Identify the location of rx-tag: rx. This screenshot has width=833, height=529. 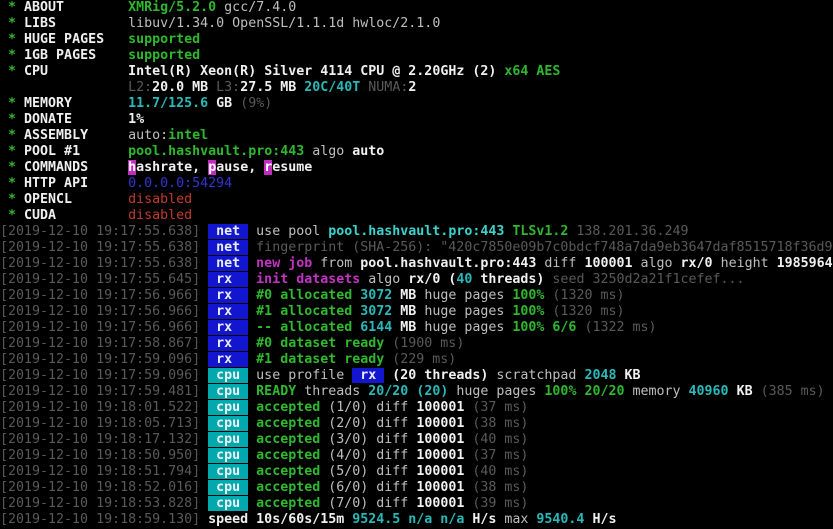
(228, 295).